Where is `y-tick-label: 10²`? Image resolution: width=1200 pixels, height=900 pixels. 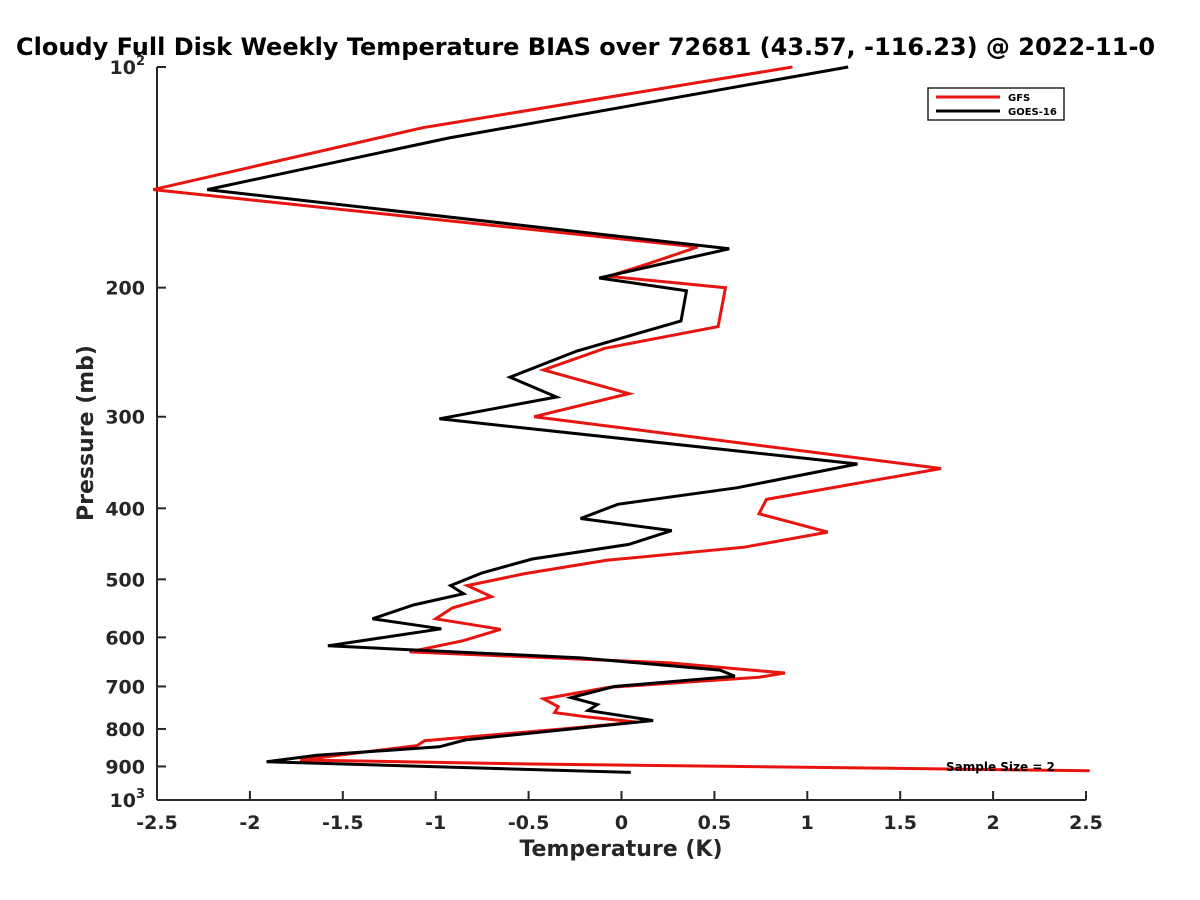 y-tick-label: 10² is located at coordinates (128, 66).